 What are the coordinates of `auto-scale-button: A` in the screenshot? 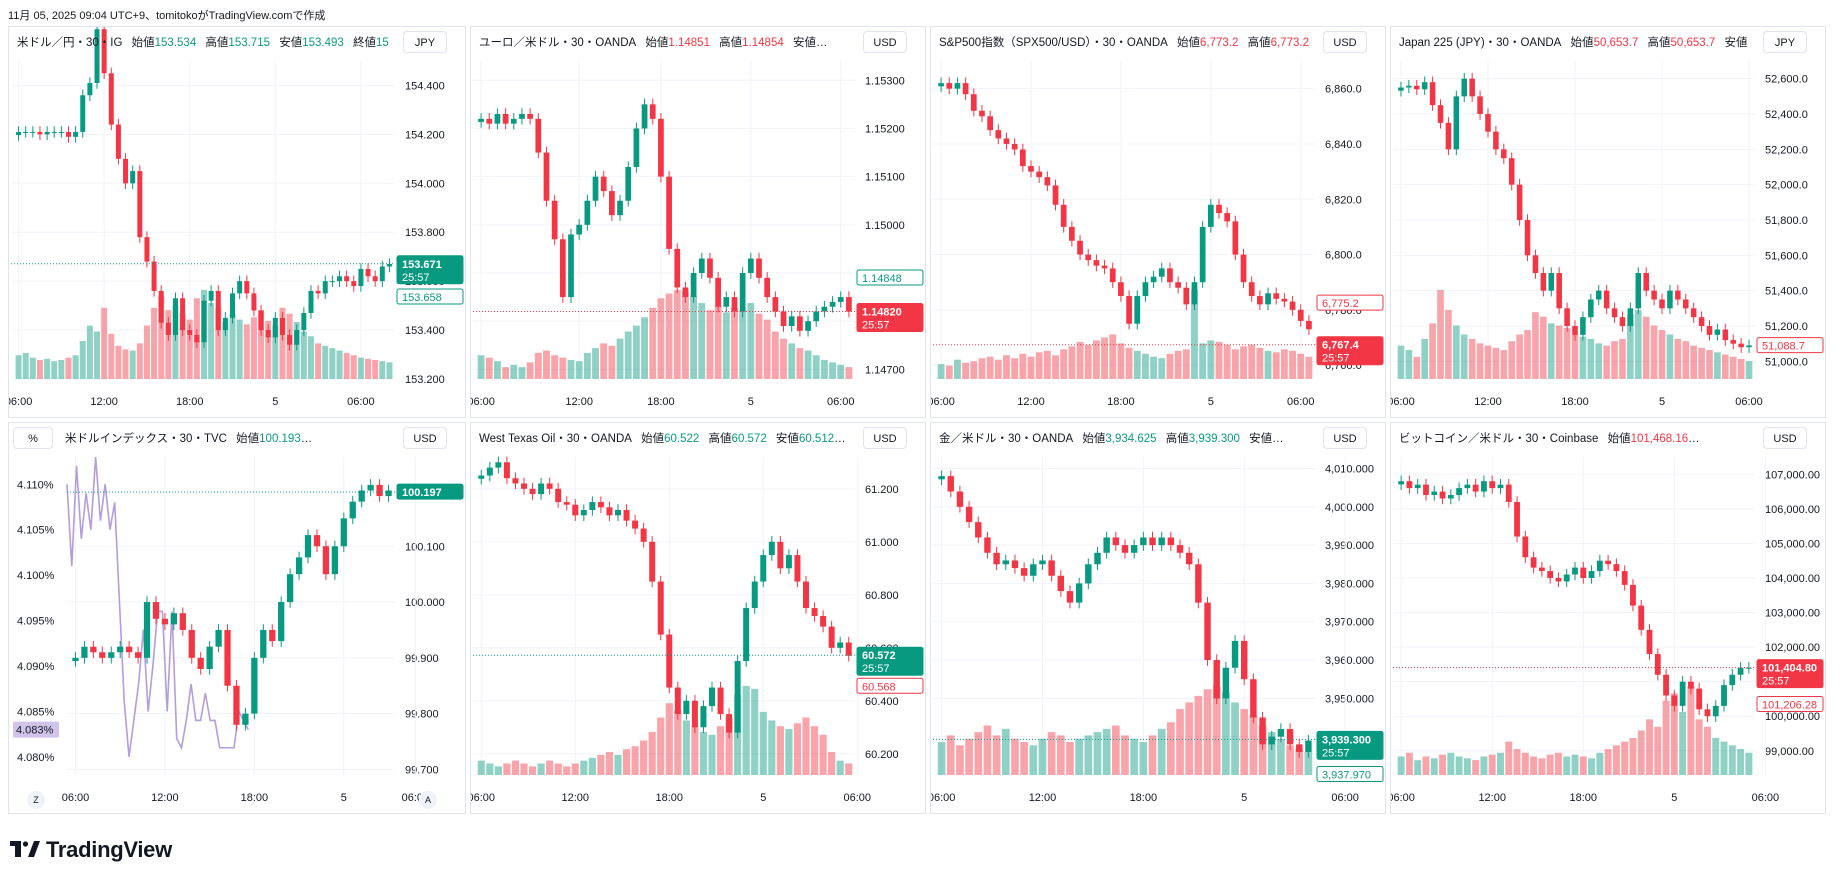 It's located at (428, 800).